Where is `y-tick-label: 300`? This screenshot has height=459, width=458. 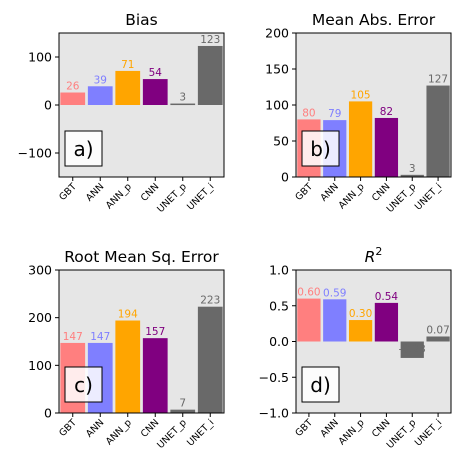 y-tick-label: 300 is located at coordinates (40, 270).